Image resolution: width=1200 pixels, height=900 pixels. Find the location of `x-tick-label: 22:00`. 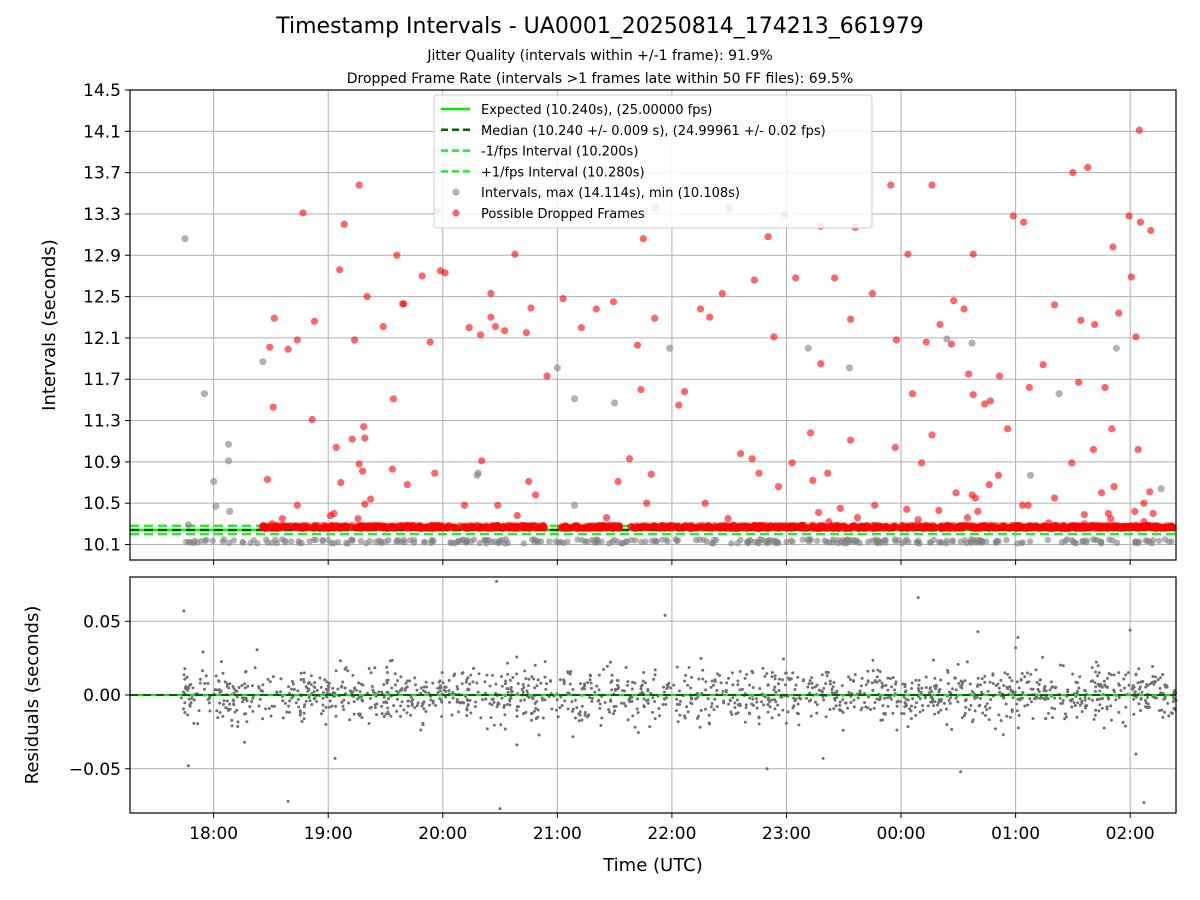

x-tick-label: 22:00 is located at coordinates (671, 834).